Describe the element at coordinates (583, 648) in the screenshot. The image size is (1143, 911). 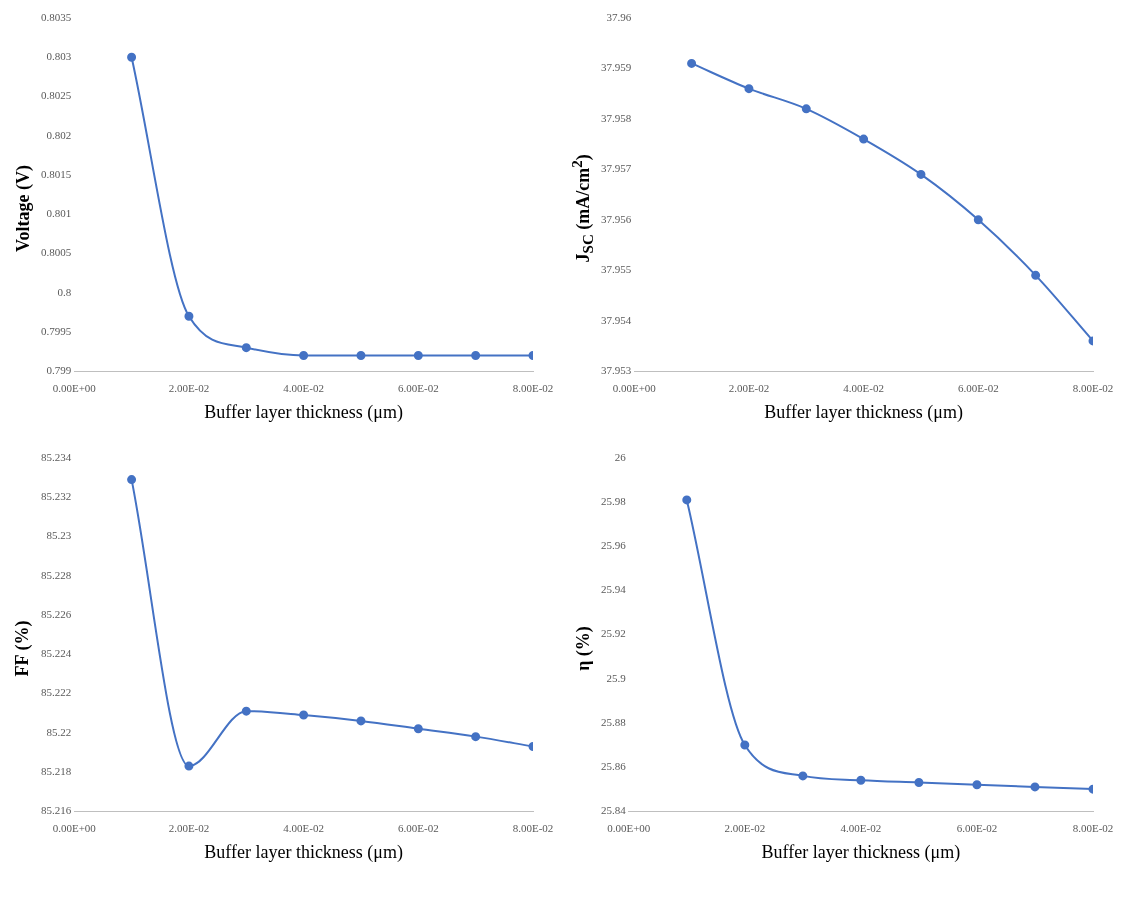
I see `y-axis-title: η (%)` at that location.